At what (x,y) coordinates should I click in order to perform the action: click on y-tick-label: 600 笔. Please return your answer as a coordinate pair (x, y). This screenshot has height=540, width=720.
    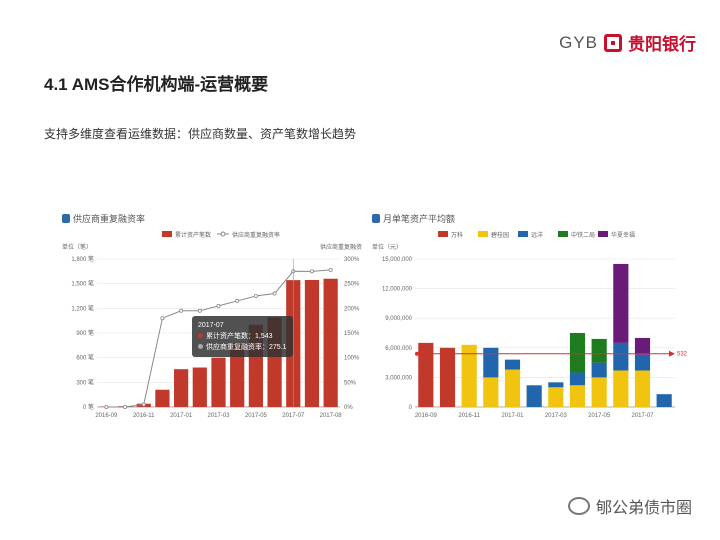
    Looking at the image, I should click on (85, 358).